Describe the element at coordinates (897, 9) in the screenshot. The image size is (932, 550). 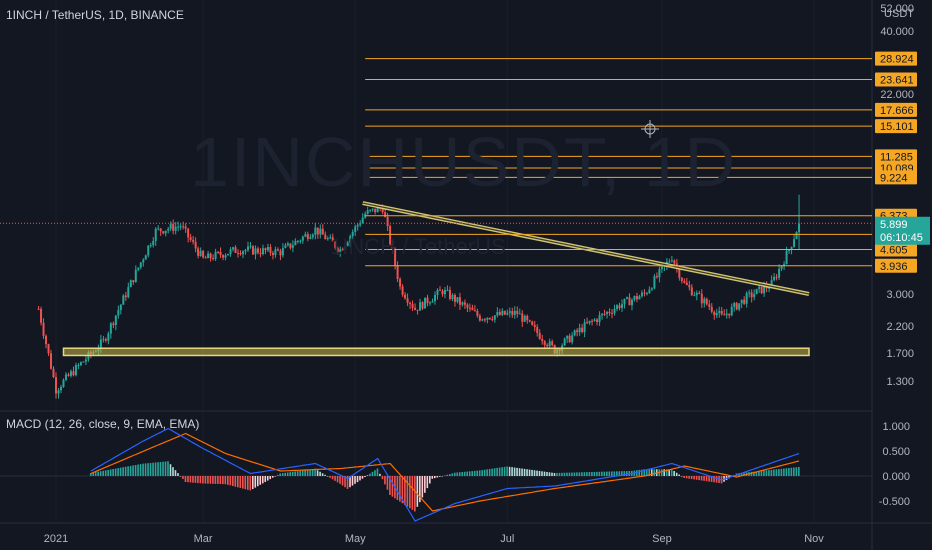
I see `price-axis-tick: 52.000` at that location.